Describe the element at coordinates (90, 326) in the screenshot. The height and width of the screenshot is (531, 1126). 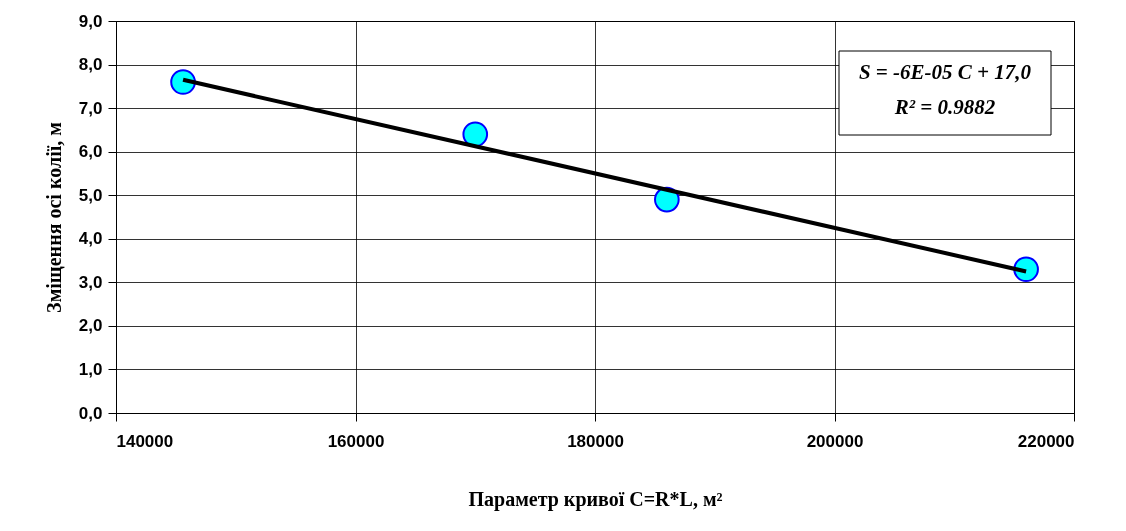
I see `y-tick-label: 2,0` at that location.